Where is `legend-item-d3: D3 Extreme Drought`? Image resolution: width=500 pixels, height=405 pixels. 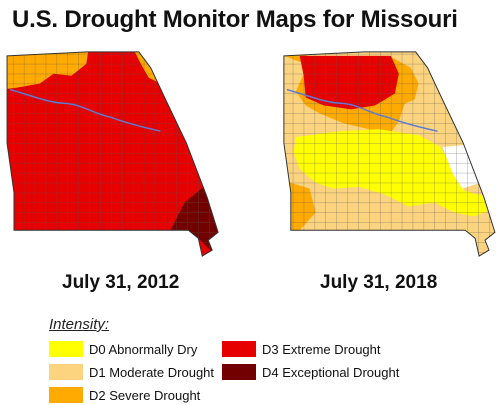 legend-item-d3: D3 Extreme Drought is located at coordinates (301, 349).